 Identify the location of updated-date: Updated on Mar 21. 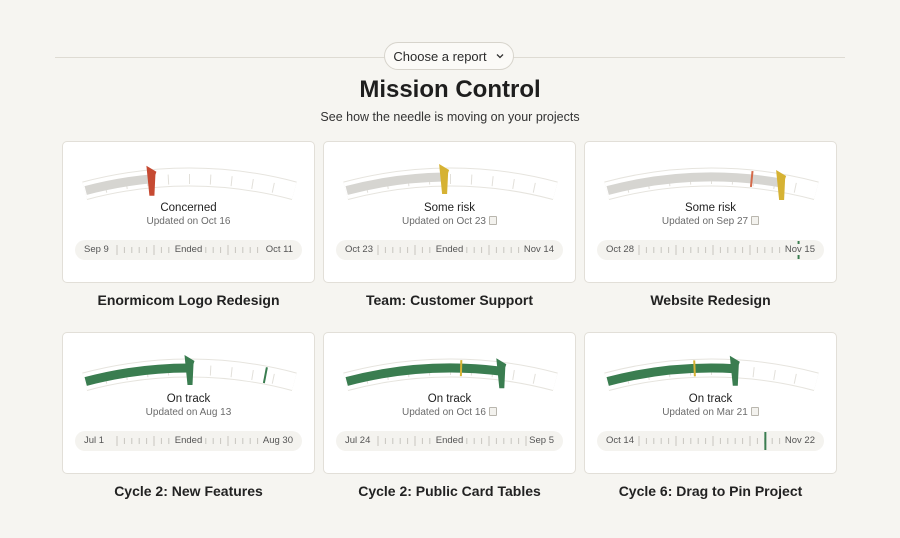
(710, 412).